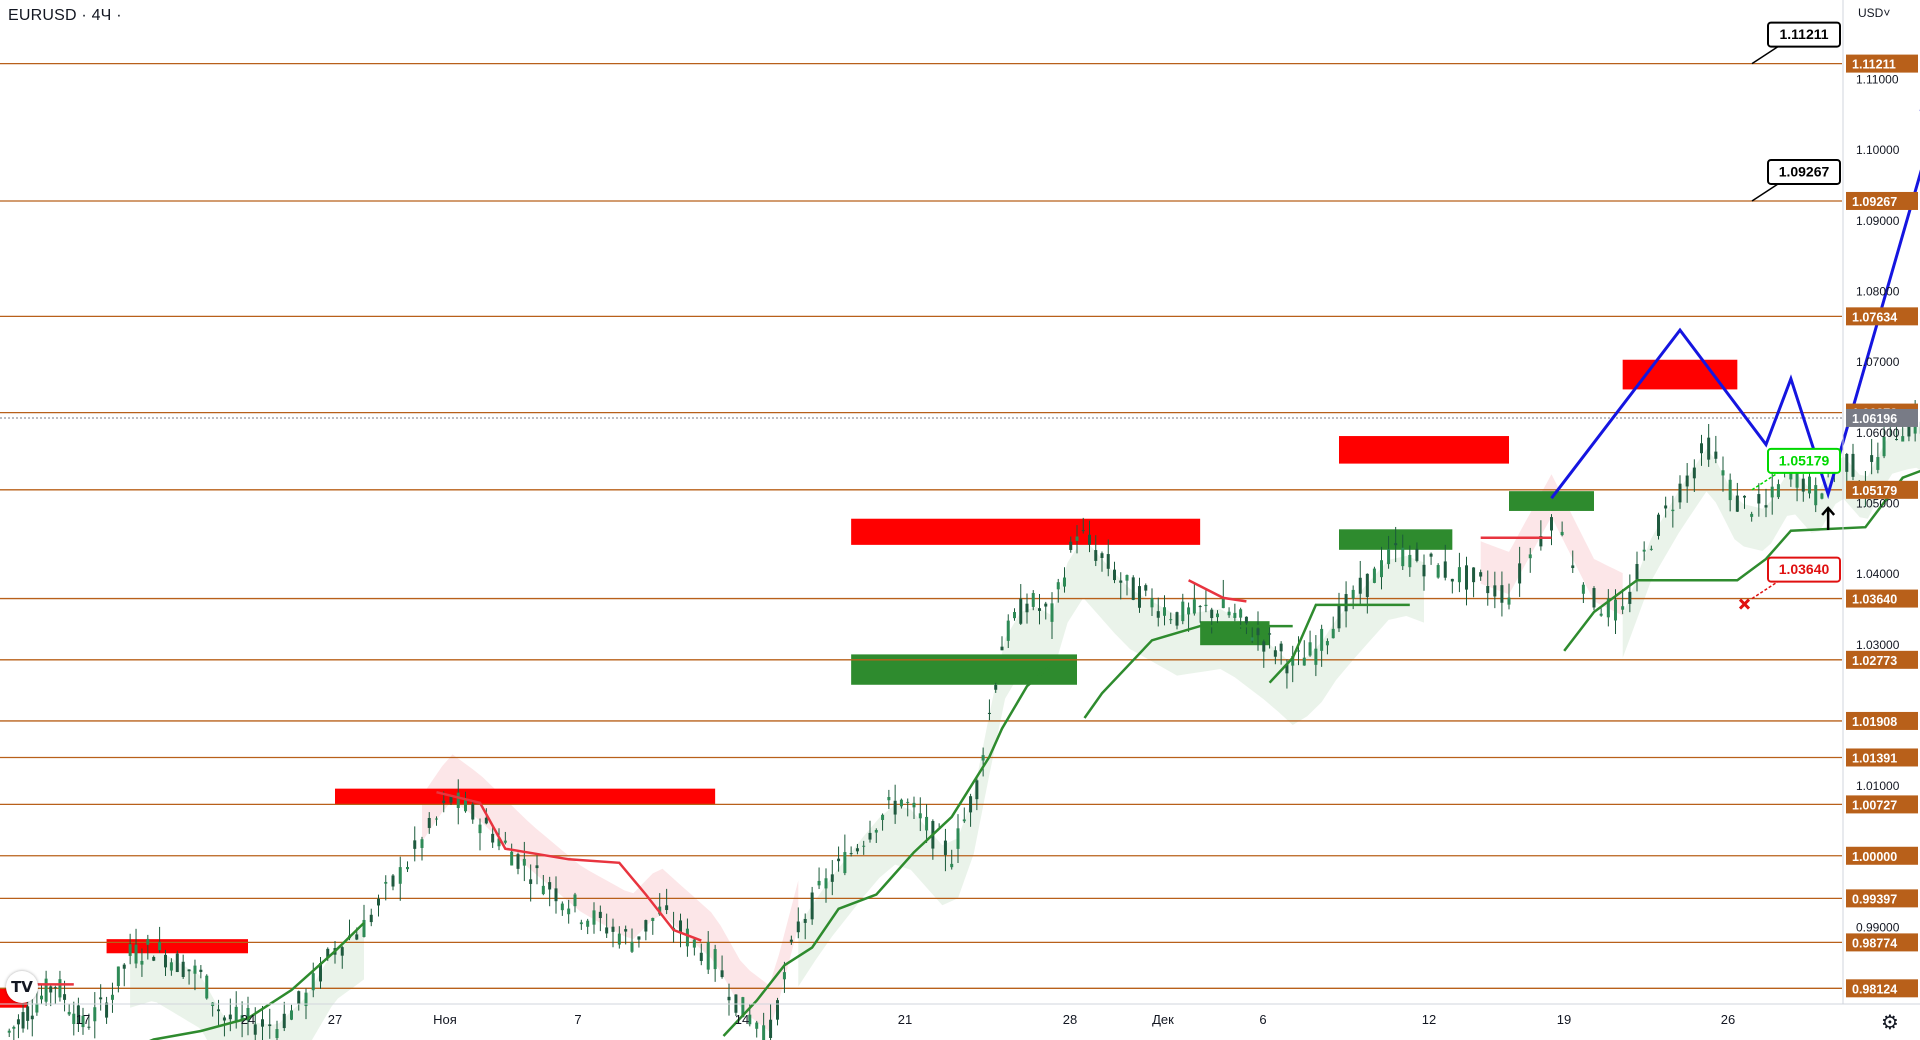  What do you see at coordinates (22, 987) in the screenshot?
I see `tradingview-logo-icon: TV` at bounding box center [22, 987].